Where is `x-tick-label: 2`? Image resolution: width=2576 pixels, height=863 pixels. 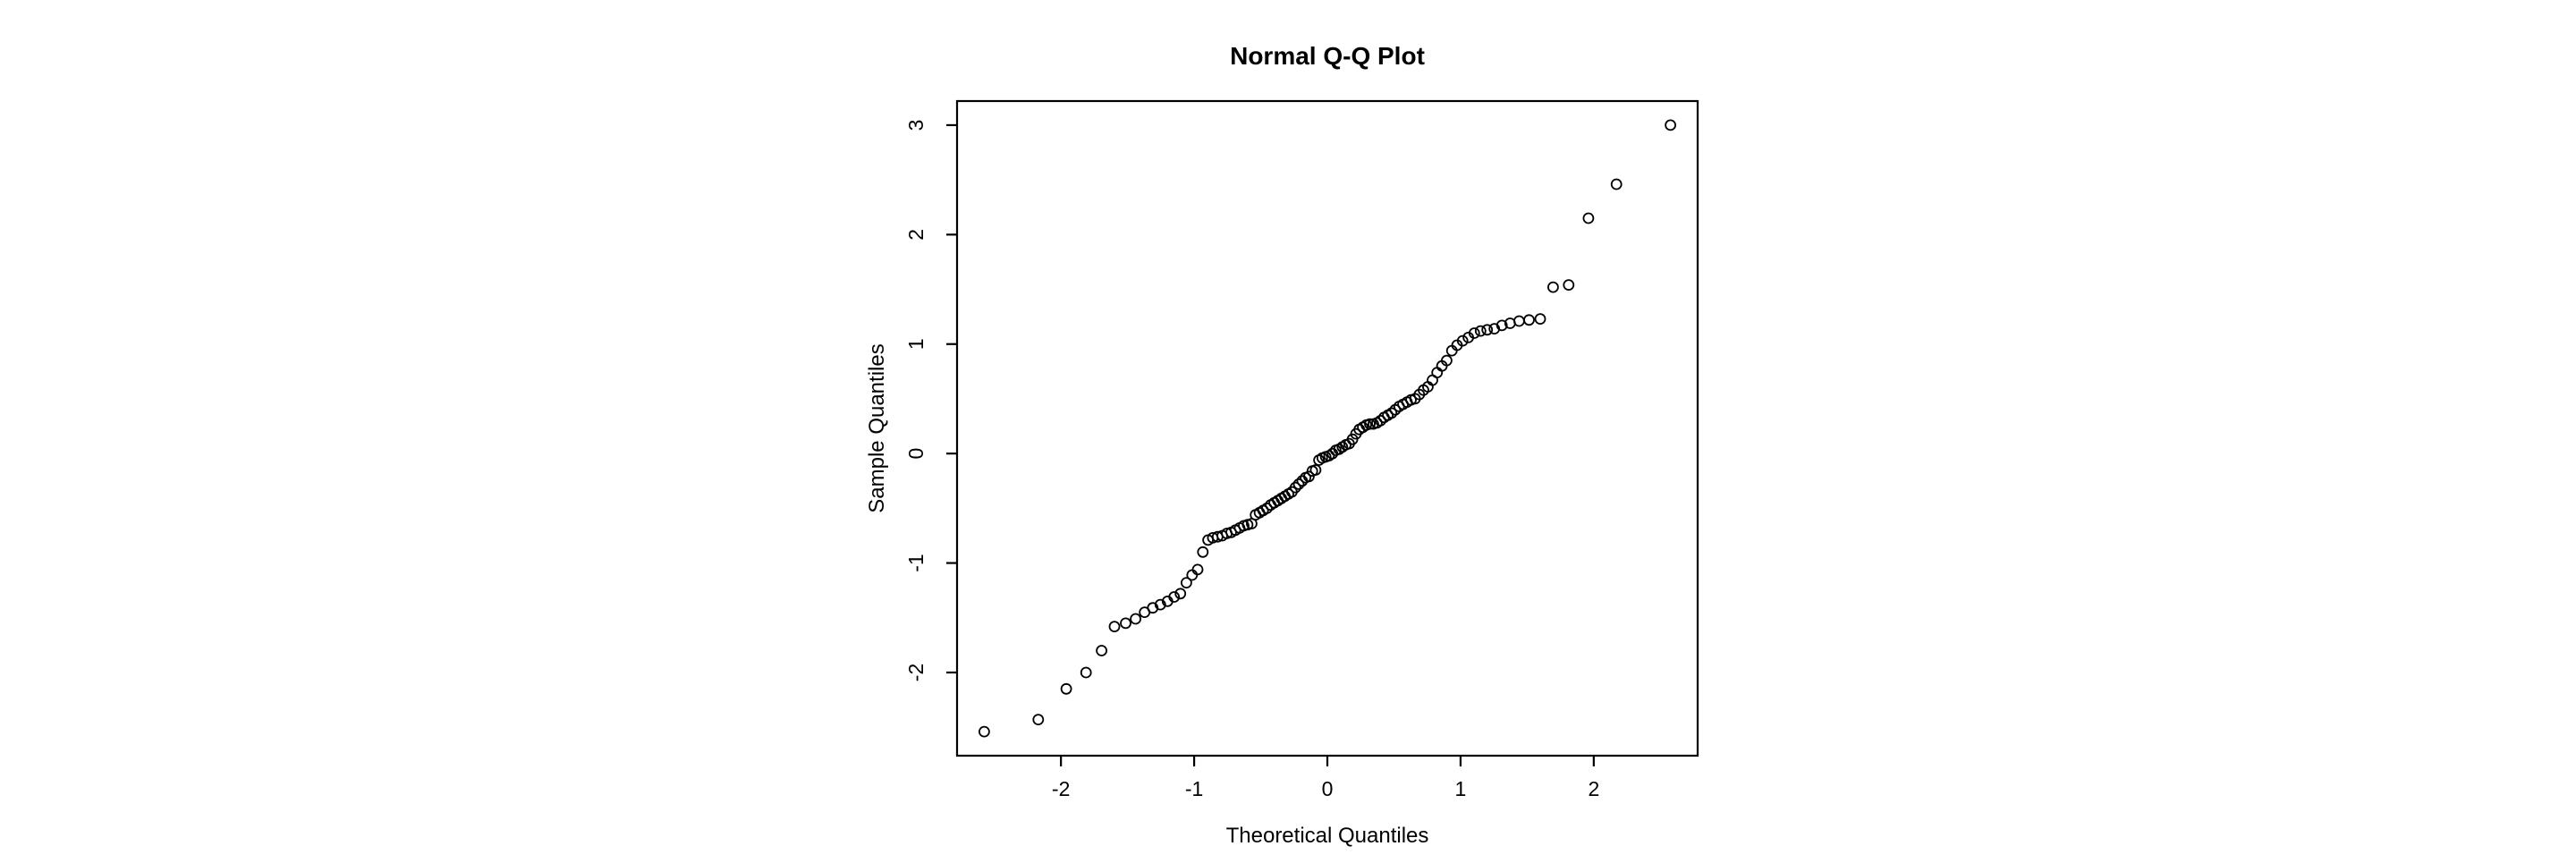
x-tick-label: 2 is located at coordinates (1593, 788).